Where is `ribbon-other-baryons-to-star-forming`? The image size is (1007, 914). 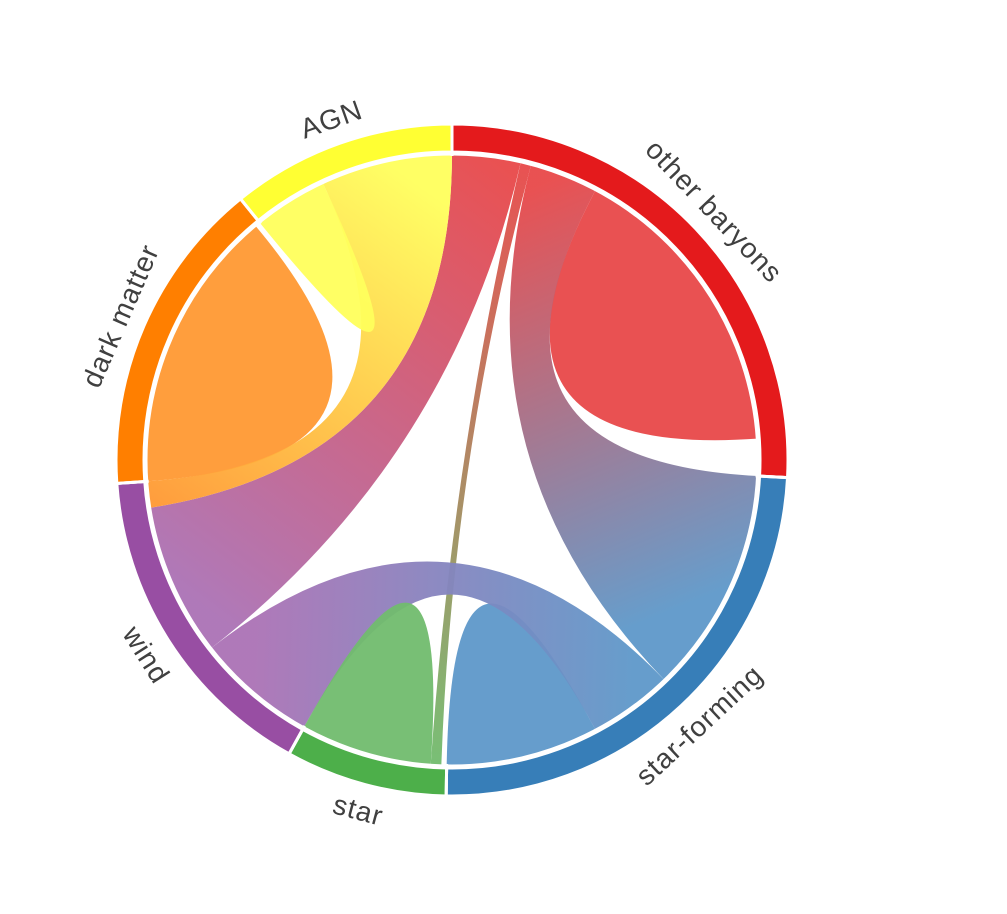
ribbon-other-baryons-to-star-forming is located at coordinates (633, 422).